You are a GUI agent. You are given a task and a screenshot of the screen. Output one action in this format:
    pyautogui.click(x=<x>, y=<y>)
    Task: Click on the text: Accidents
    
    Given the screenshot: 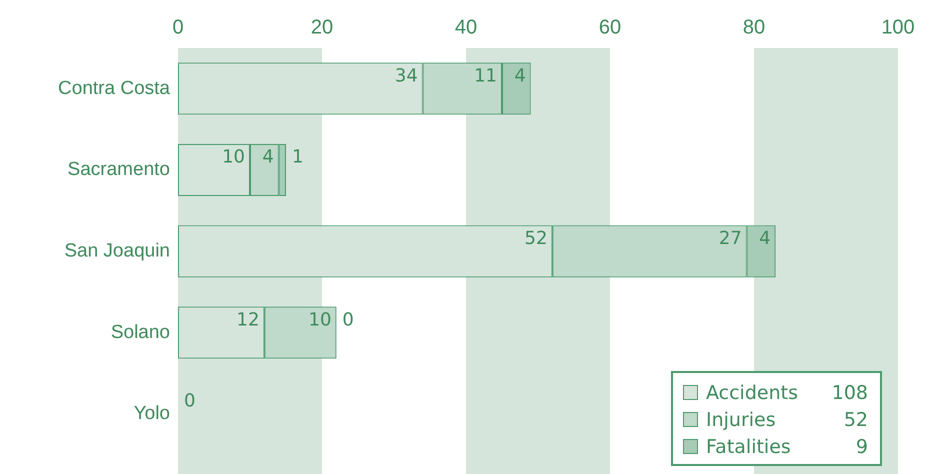 What is the action you would take?
    pyautogui.click(x=752, y=393)
    